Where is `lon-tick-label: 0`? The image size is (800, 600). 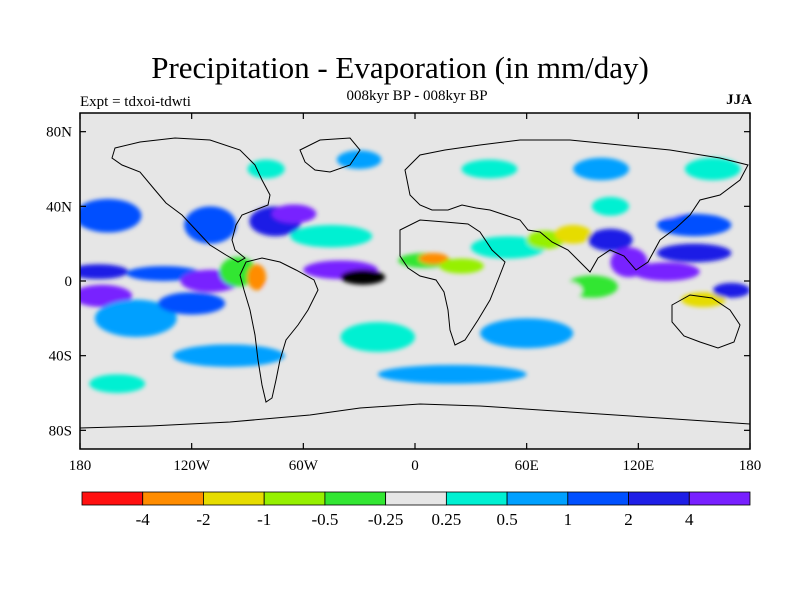
lon-tick-label: 0 is located at coordinates (415, 466).